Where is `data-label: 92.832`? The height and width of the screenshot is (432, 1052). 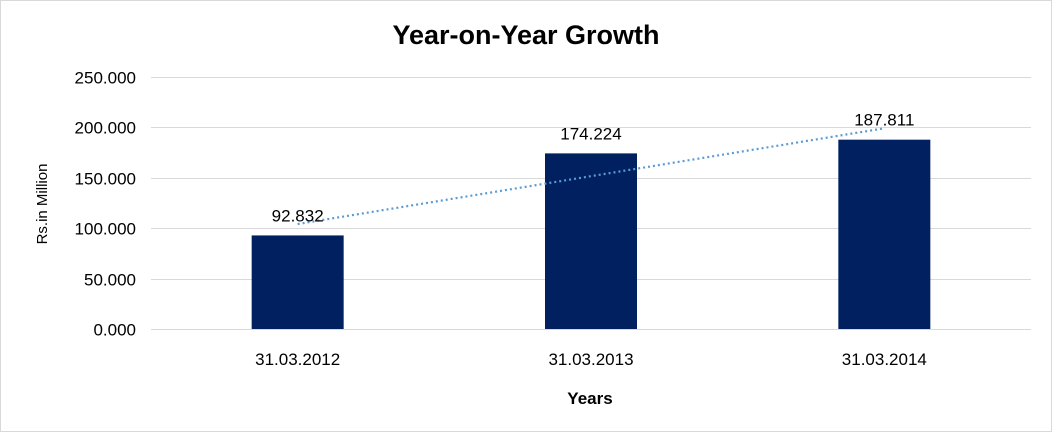
data-label: 92.832 is located at coordinates (298, 215).